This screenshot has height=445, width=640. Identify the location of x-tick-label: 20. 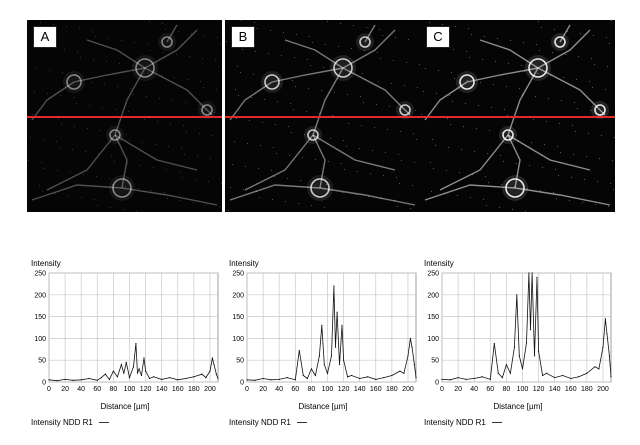
(458, 389).